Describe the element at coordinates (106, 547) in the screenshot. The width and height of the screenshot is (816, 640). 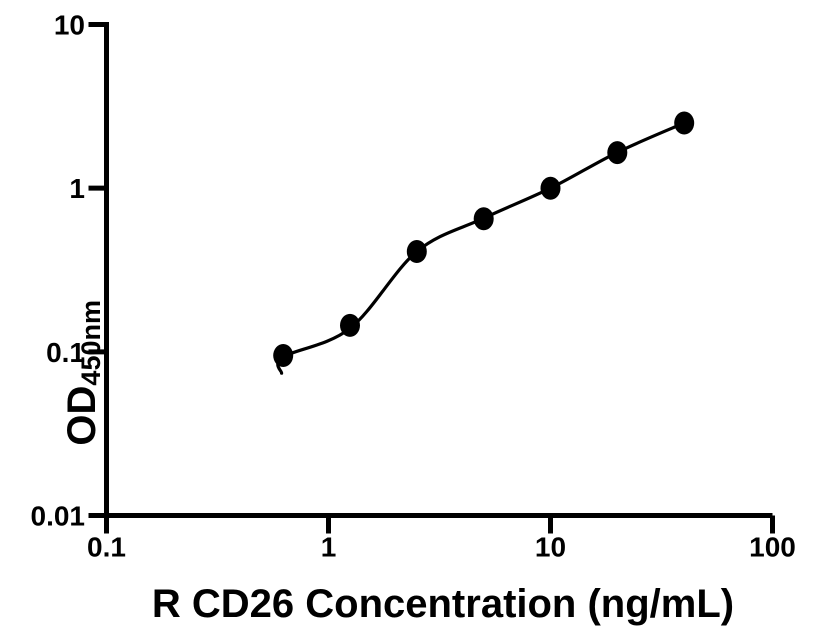
I see `x-tick-label-0.1: 0.1` at that location.